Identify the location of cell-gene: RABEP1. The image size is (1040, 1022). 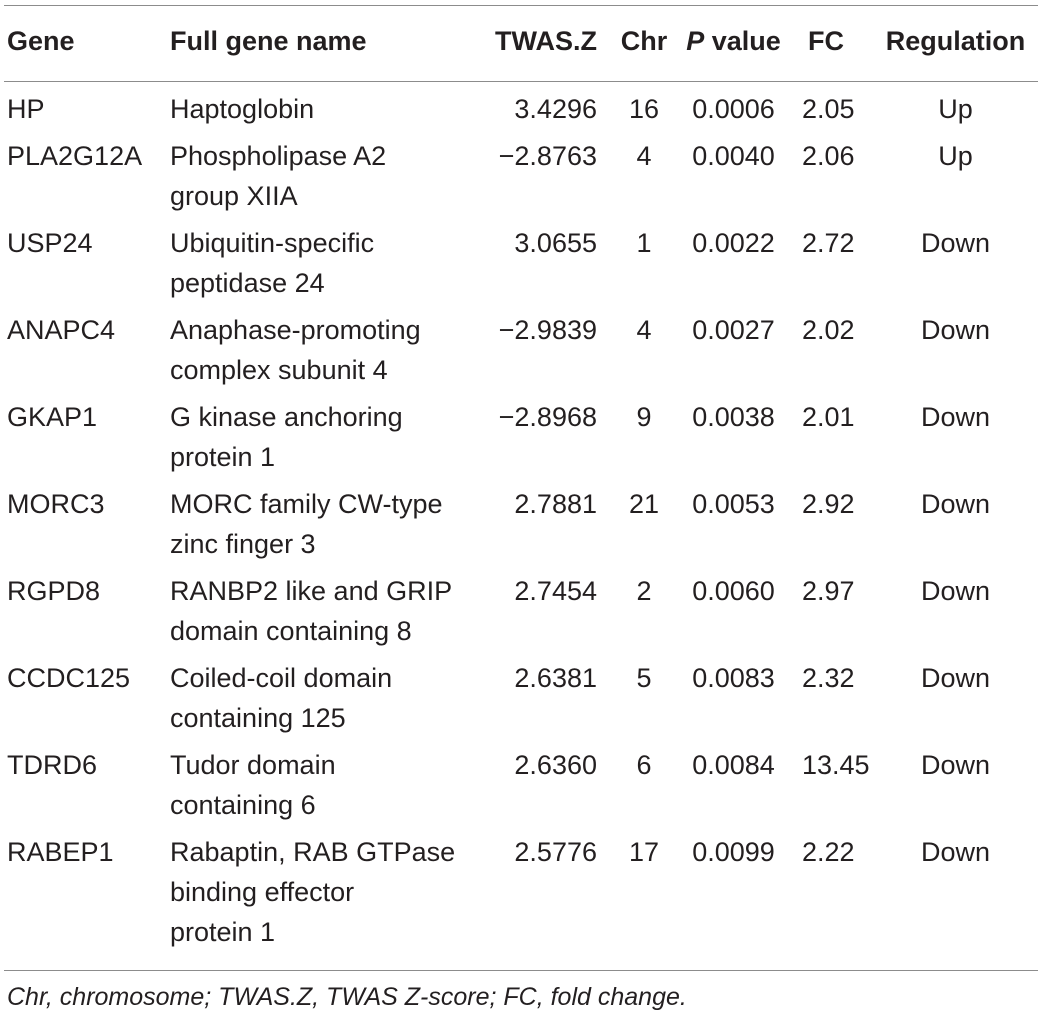
(60, 852).